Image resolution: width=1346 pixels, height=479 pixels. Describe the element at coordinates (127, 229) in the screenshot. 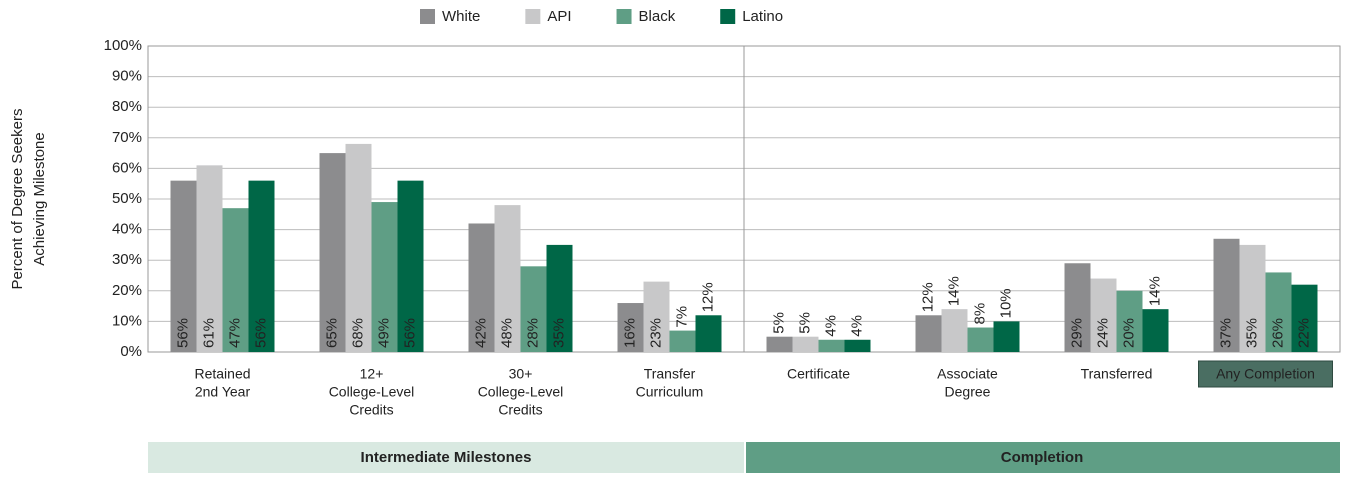

I see `y-tick-label: 40%` at that location.